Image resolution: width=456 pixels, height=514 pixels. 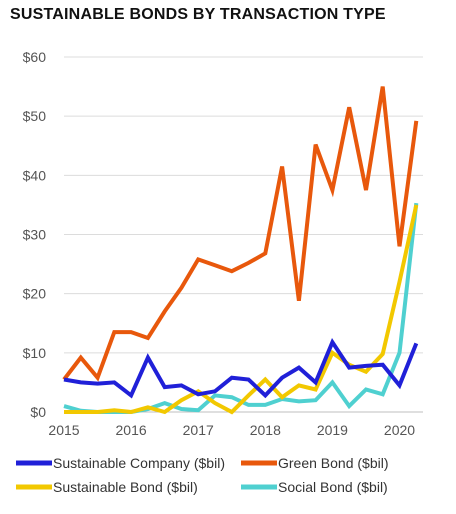 What do you see at coordinates (198, 14) in the screenshot?
I see `chart-title: SUSTAINABLE BONDS BY TRANSACTION TYPE` at bounding box center [198, 14].